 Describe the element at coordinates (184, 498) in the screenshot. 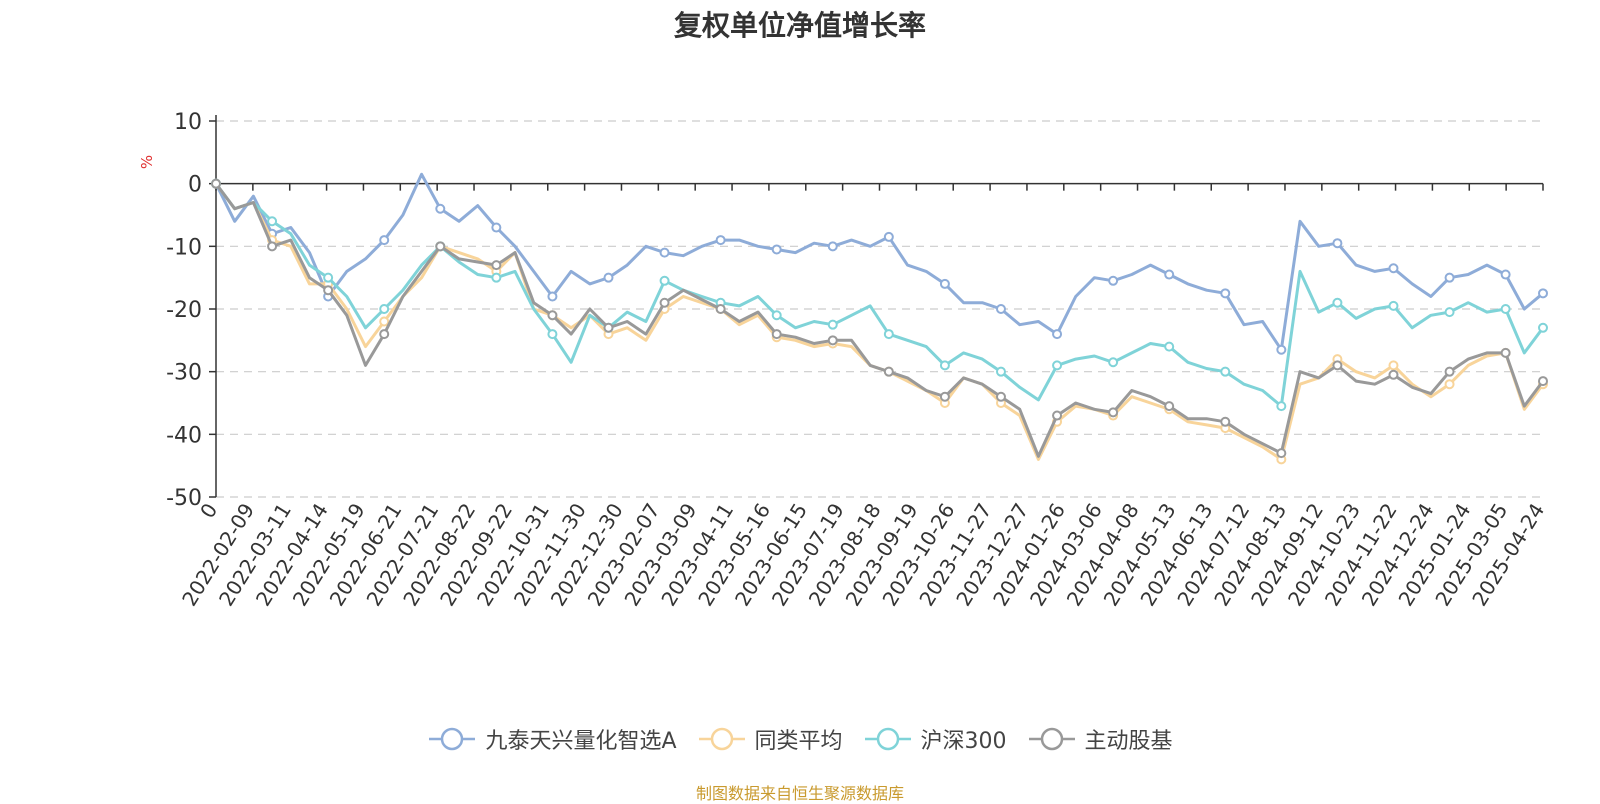

I see `y-tick-label: -50` at that location.